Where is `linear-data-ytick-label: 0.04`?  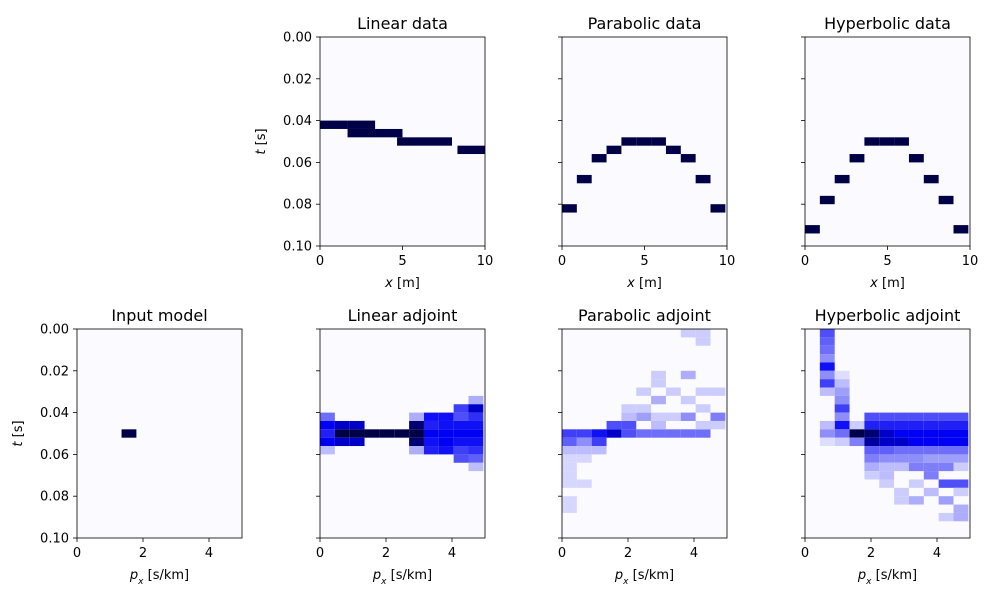 linear-data-ytick-label: 0.04 is located at coordinates (297, 121).